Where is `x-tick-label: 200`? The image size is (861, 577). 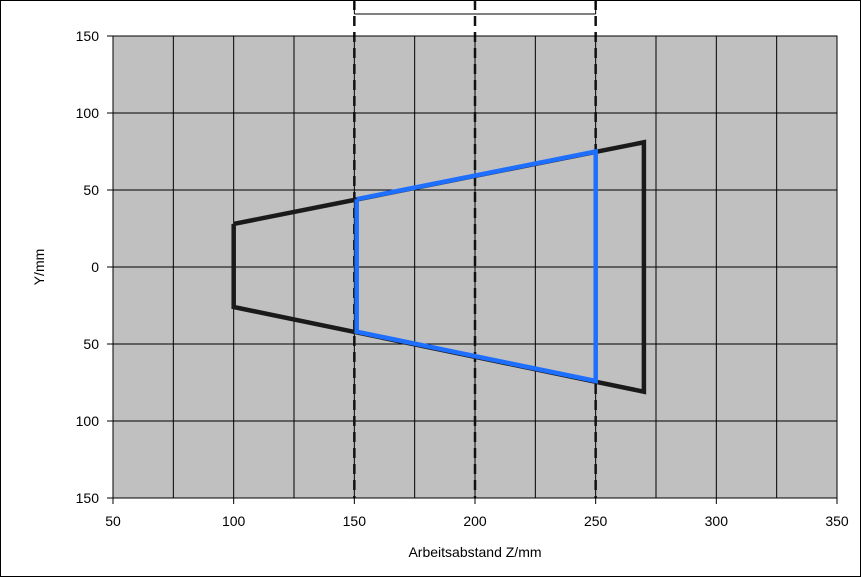
x-tick-label: 200 is located at coordinates (475, 521).